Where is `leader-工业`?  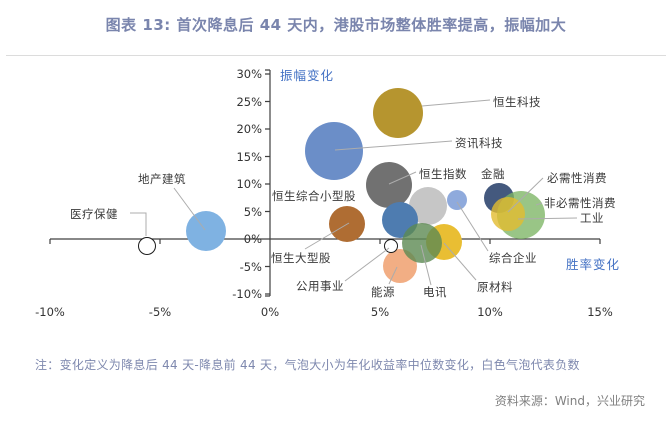
leader-工业 is located at coordinates (547, 218).